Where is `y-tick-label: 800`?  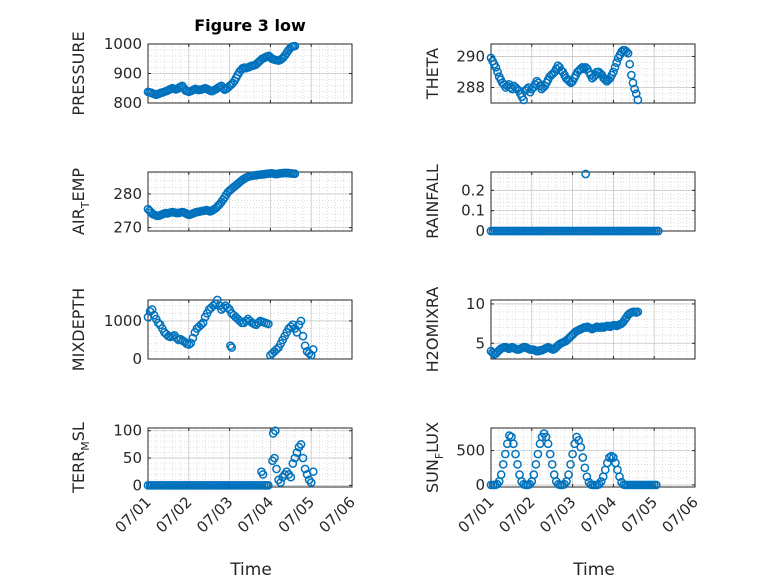 y-tick-label: 800 is located at coordinates (127, 103).